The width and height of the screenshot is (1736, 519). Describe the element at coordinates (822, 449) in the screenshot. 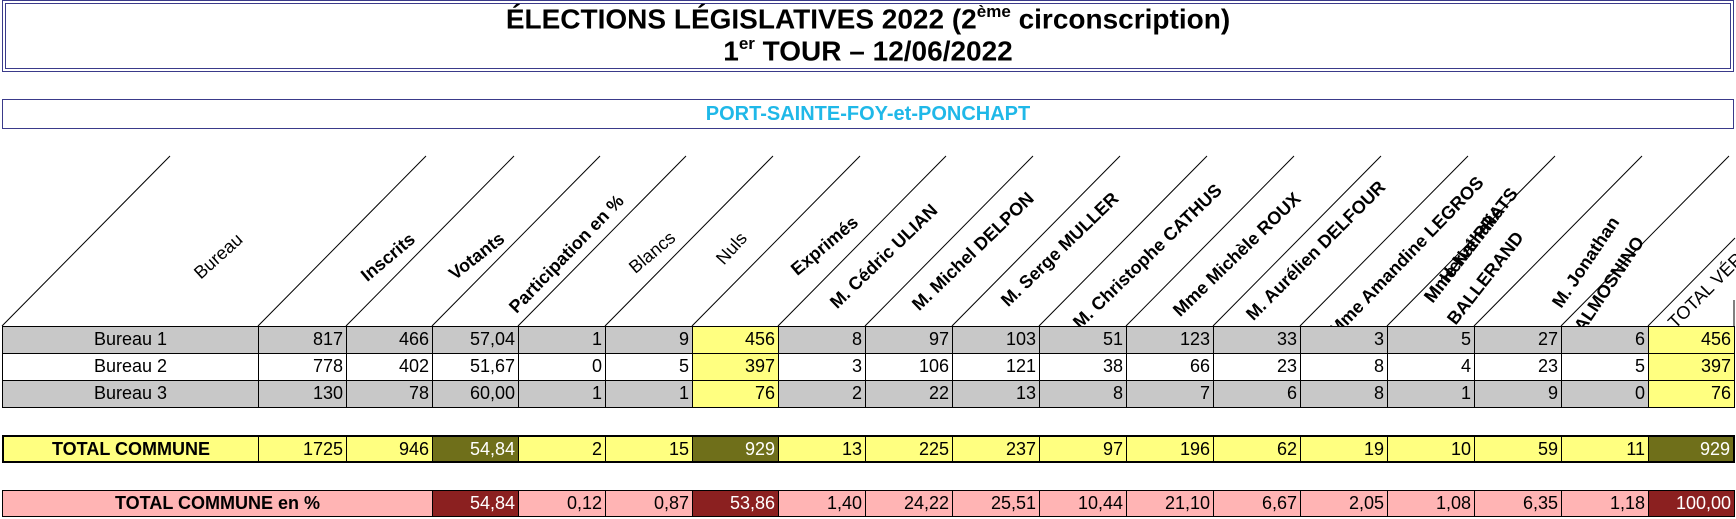

I see `total-cell: 13` at that location.